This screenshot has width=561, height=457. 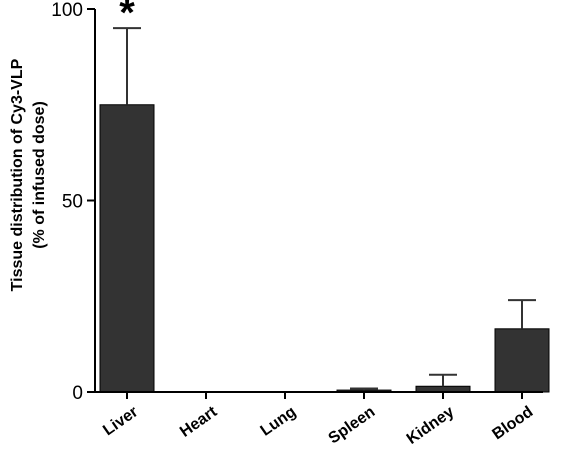 What do you see at coordinates (127, 17) in the screenshot?
I see `significance-asterisk: *` at bounding box center [127, 17].